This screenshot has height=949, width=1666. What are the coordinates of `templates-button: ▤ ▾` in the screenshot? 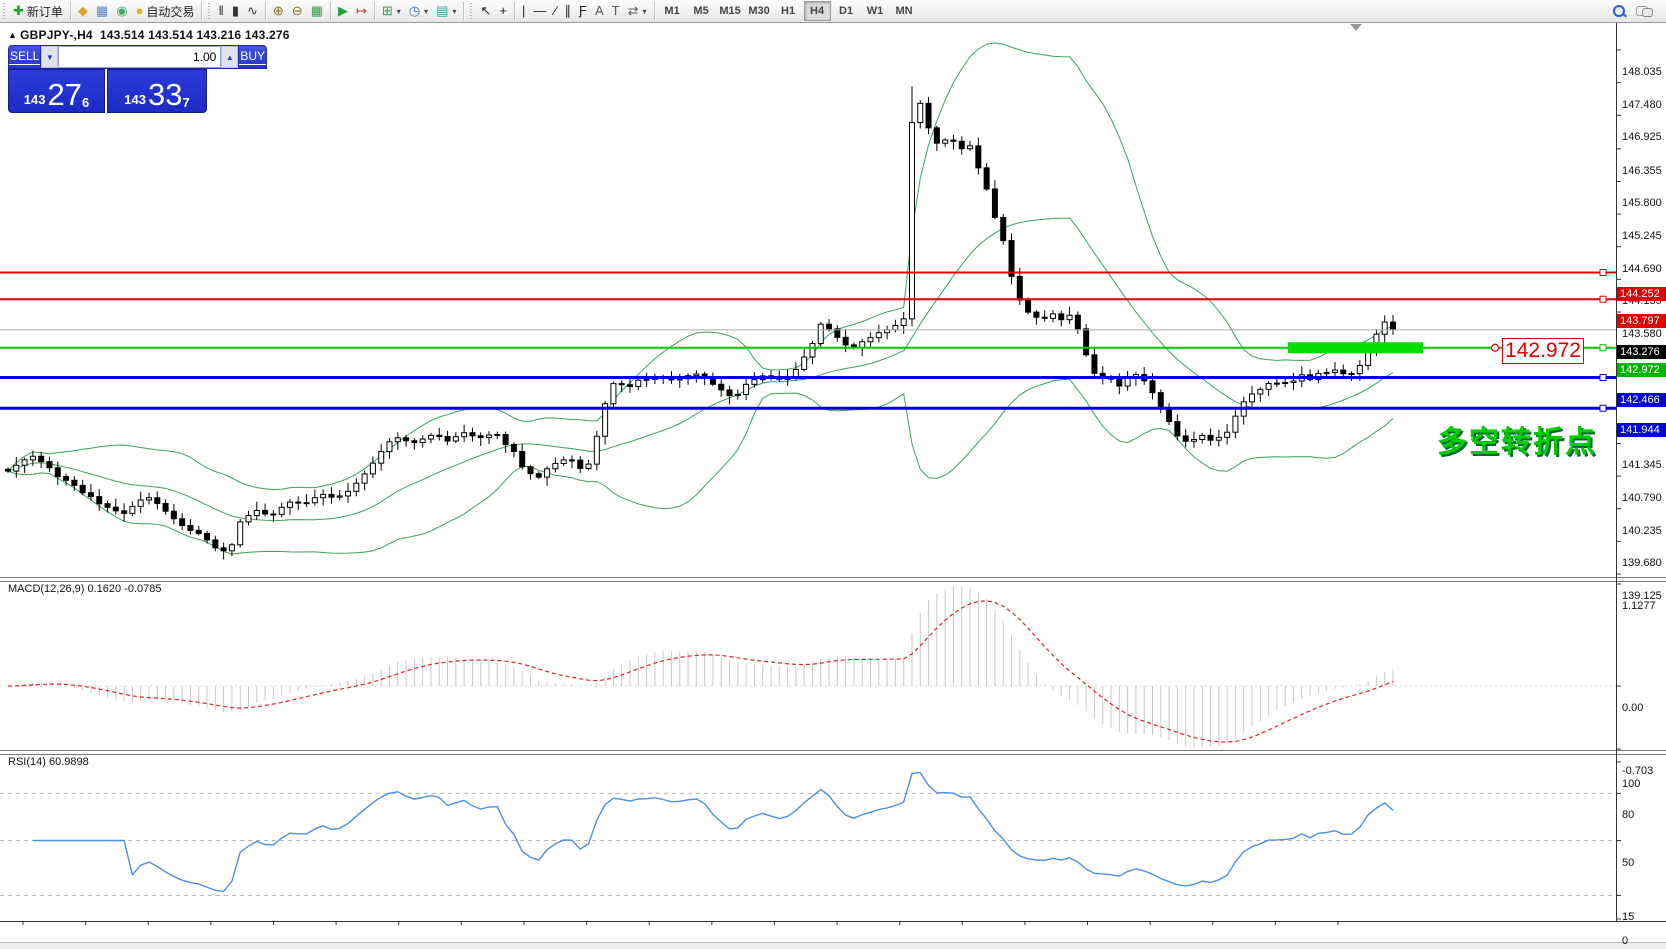 It's located at (446, 11).